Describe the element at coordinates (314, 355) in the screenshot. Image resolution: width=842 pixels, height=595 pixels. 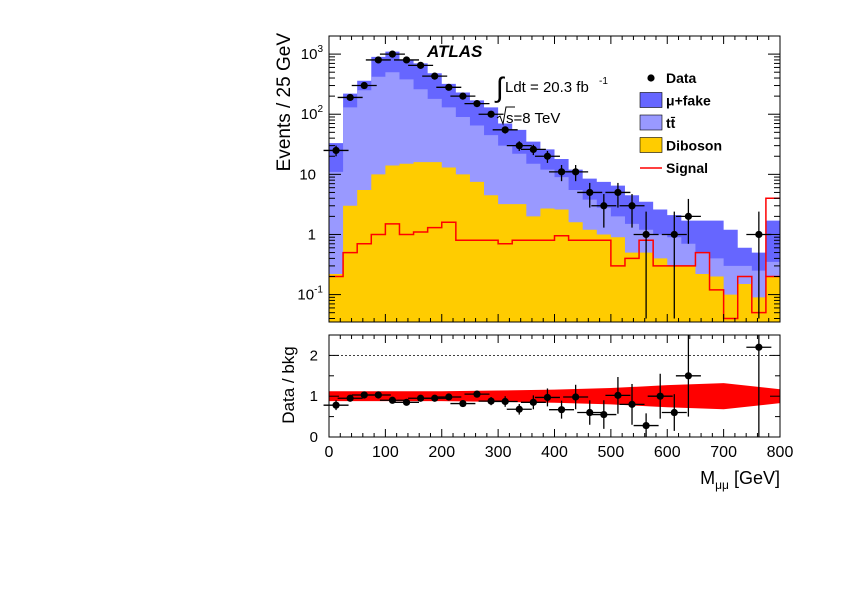
I see `ratio-y-tick-label: 2` at that location.